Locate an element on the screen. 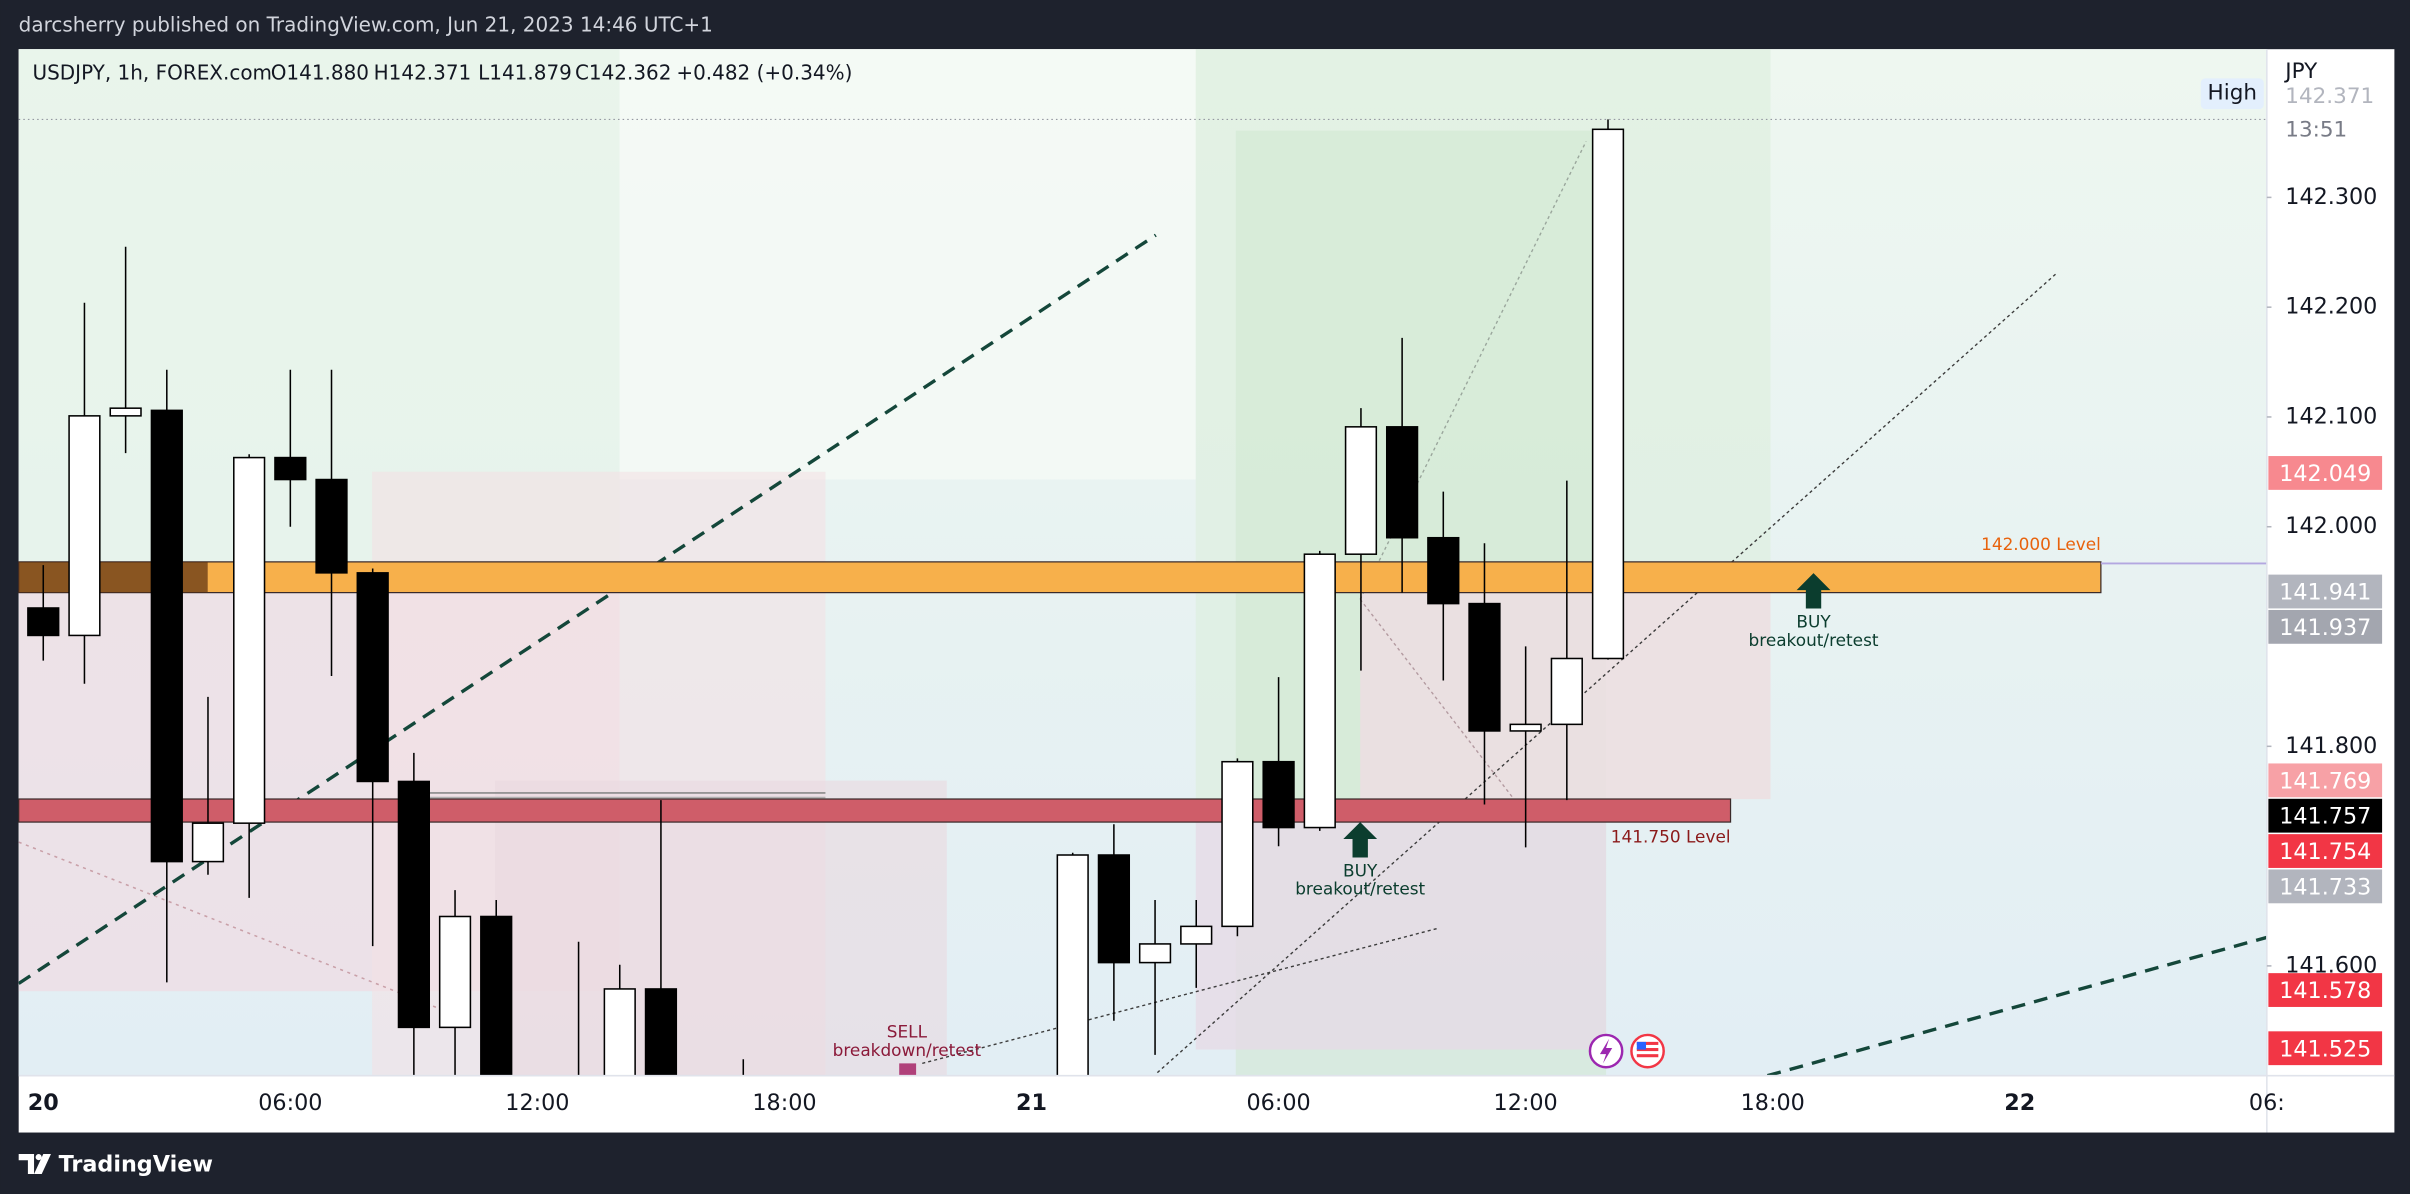  price-label: 141.578 is located at coordinates (2325, 991).